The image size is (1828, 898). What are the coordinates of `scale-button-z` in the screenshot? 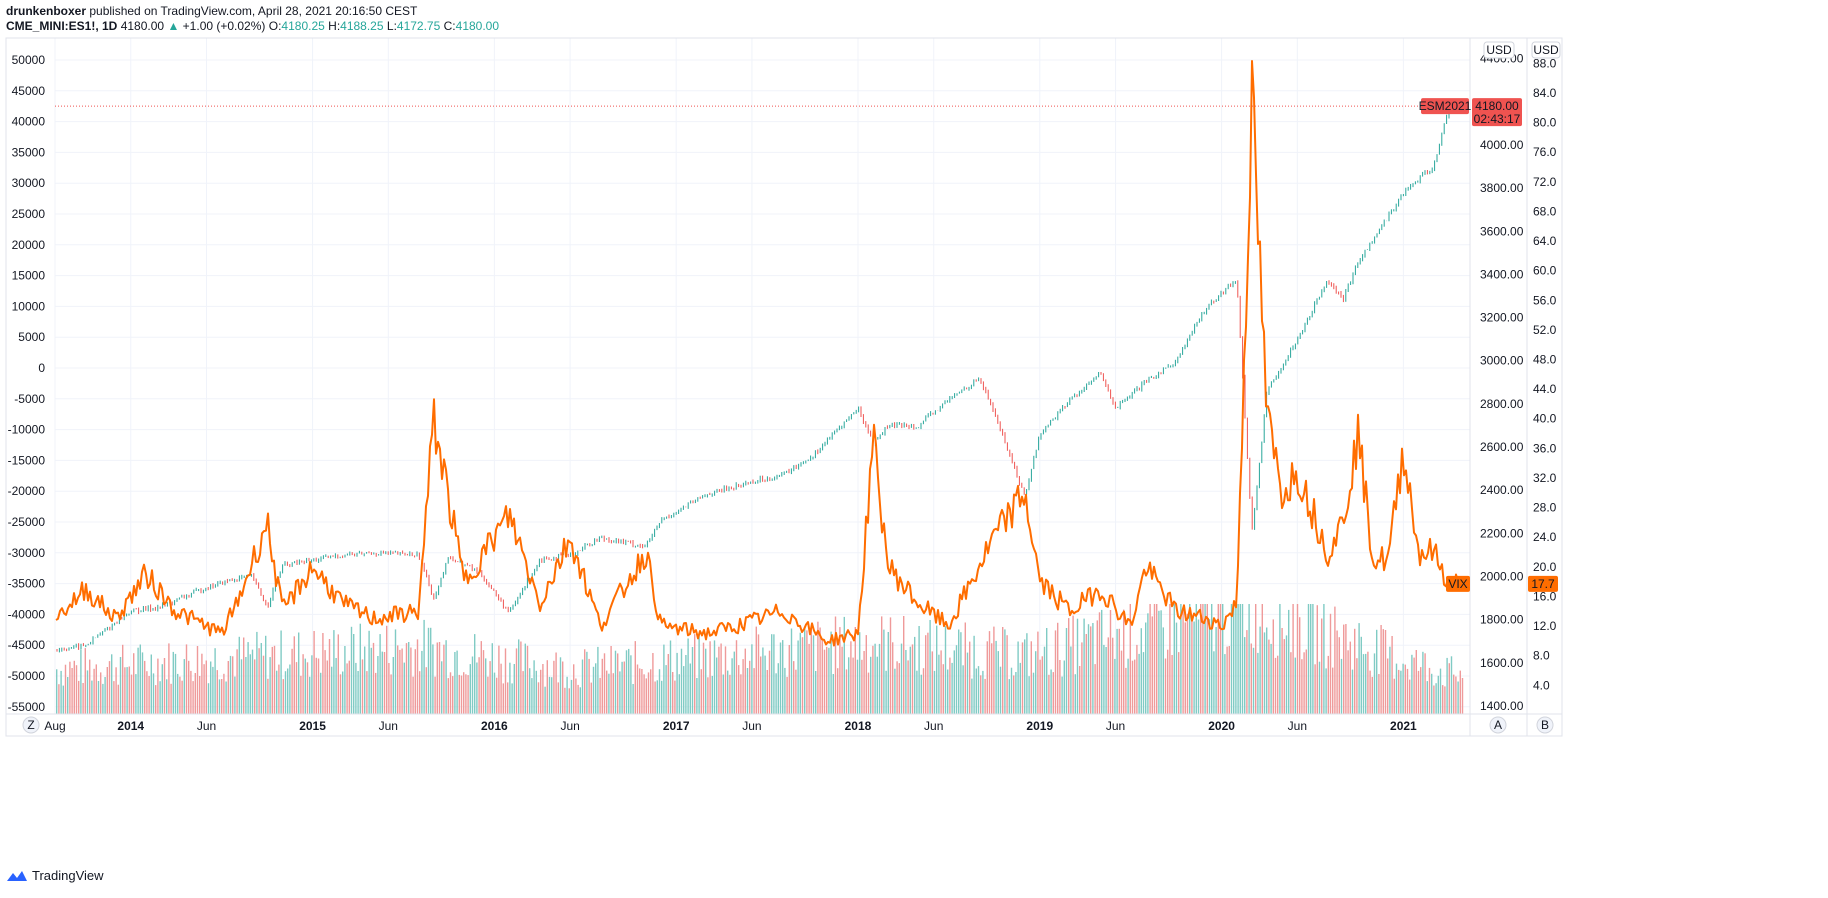 It's located at (31, 725).